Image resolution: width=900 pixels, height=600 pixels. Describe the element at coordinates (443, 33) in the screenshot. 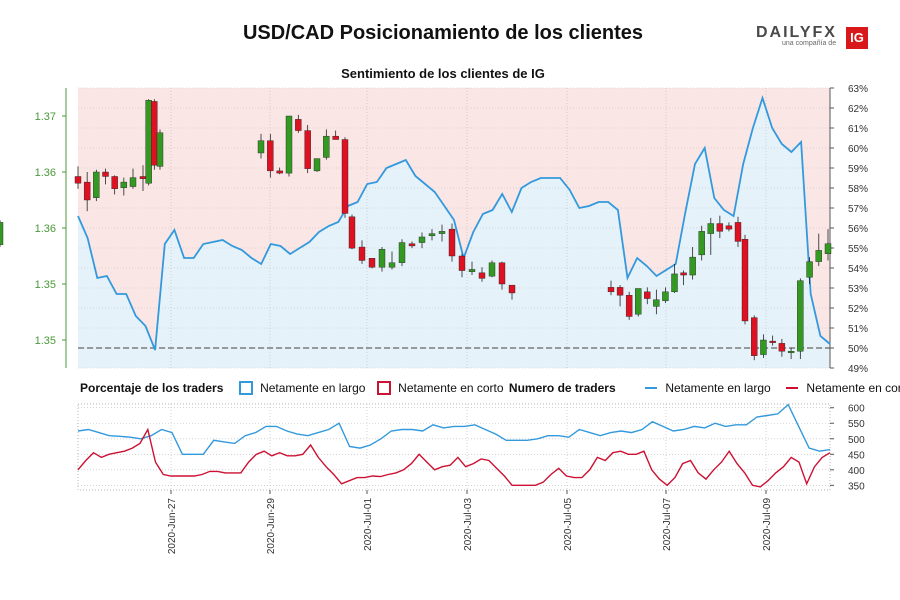

I see `page-title: USD/CAD Posicionamiento de los clientes` at that location.